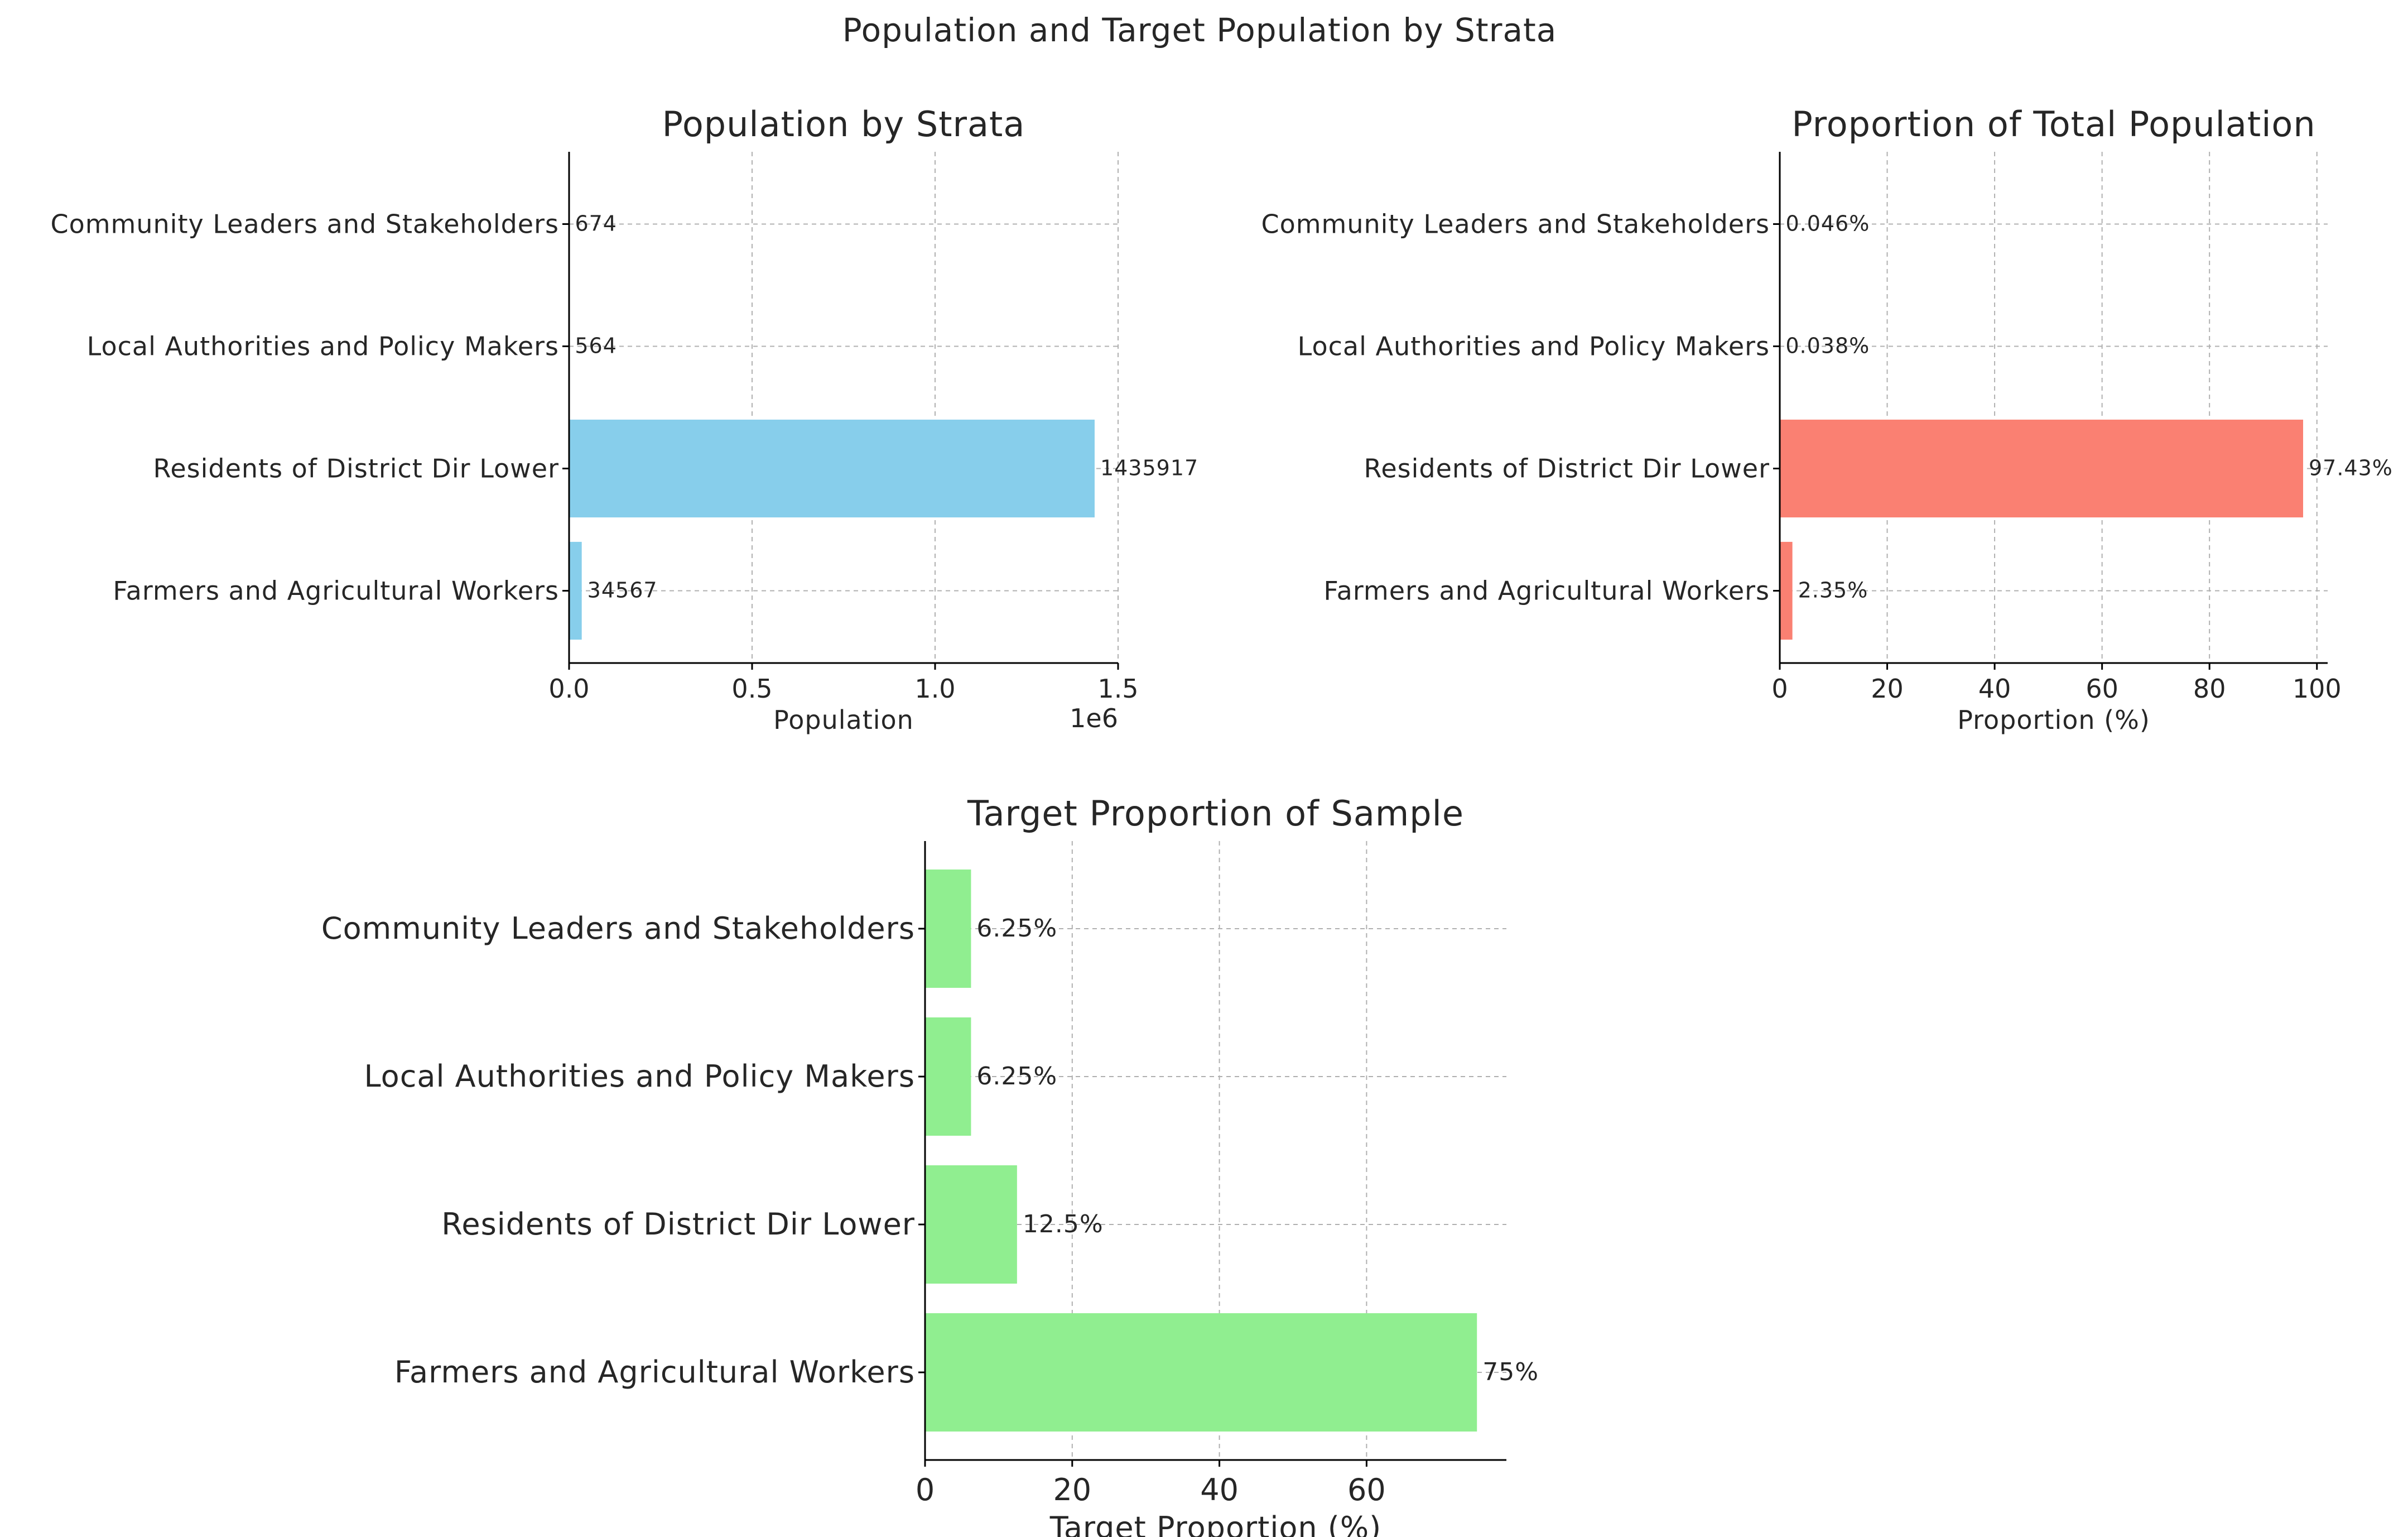  I want to click on data-label: 0.038%, so click(1827, 346).